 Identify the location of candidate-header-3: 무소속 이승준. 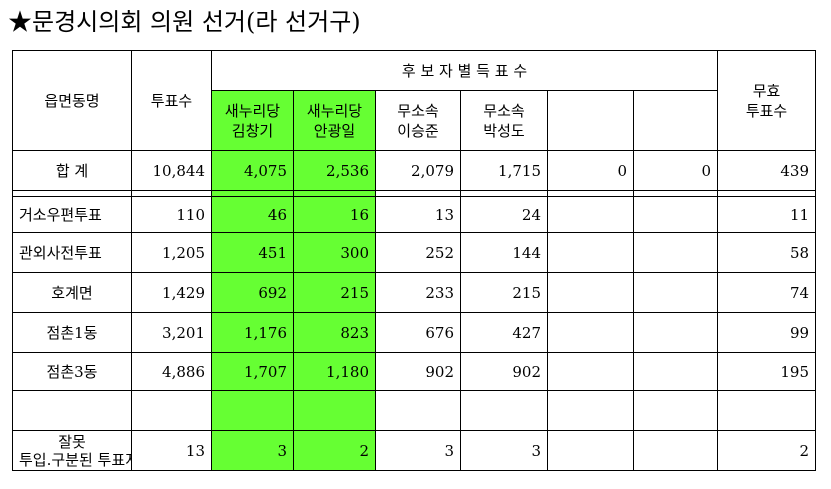
(418, 120).